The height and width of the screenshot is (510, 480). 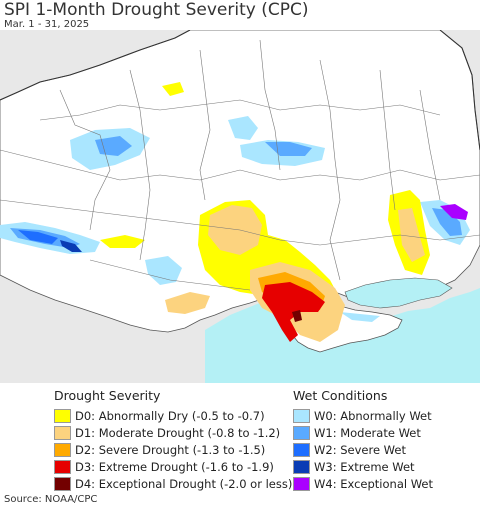 What do you see at coordinates (373, 483) in the screenshot?
I see `legend-label: W4: Exceptional Wet` at bounding box center [373, 483].